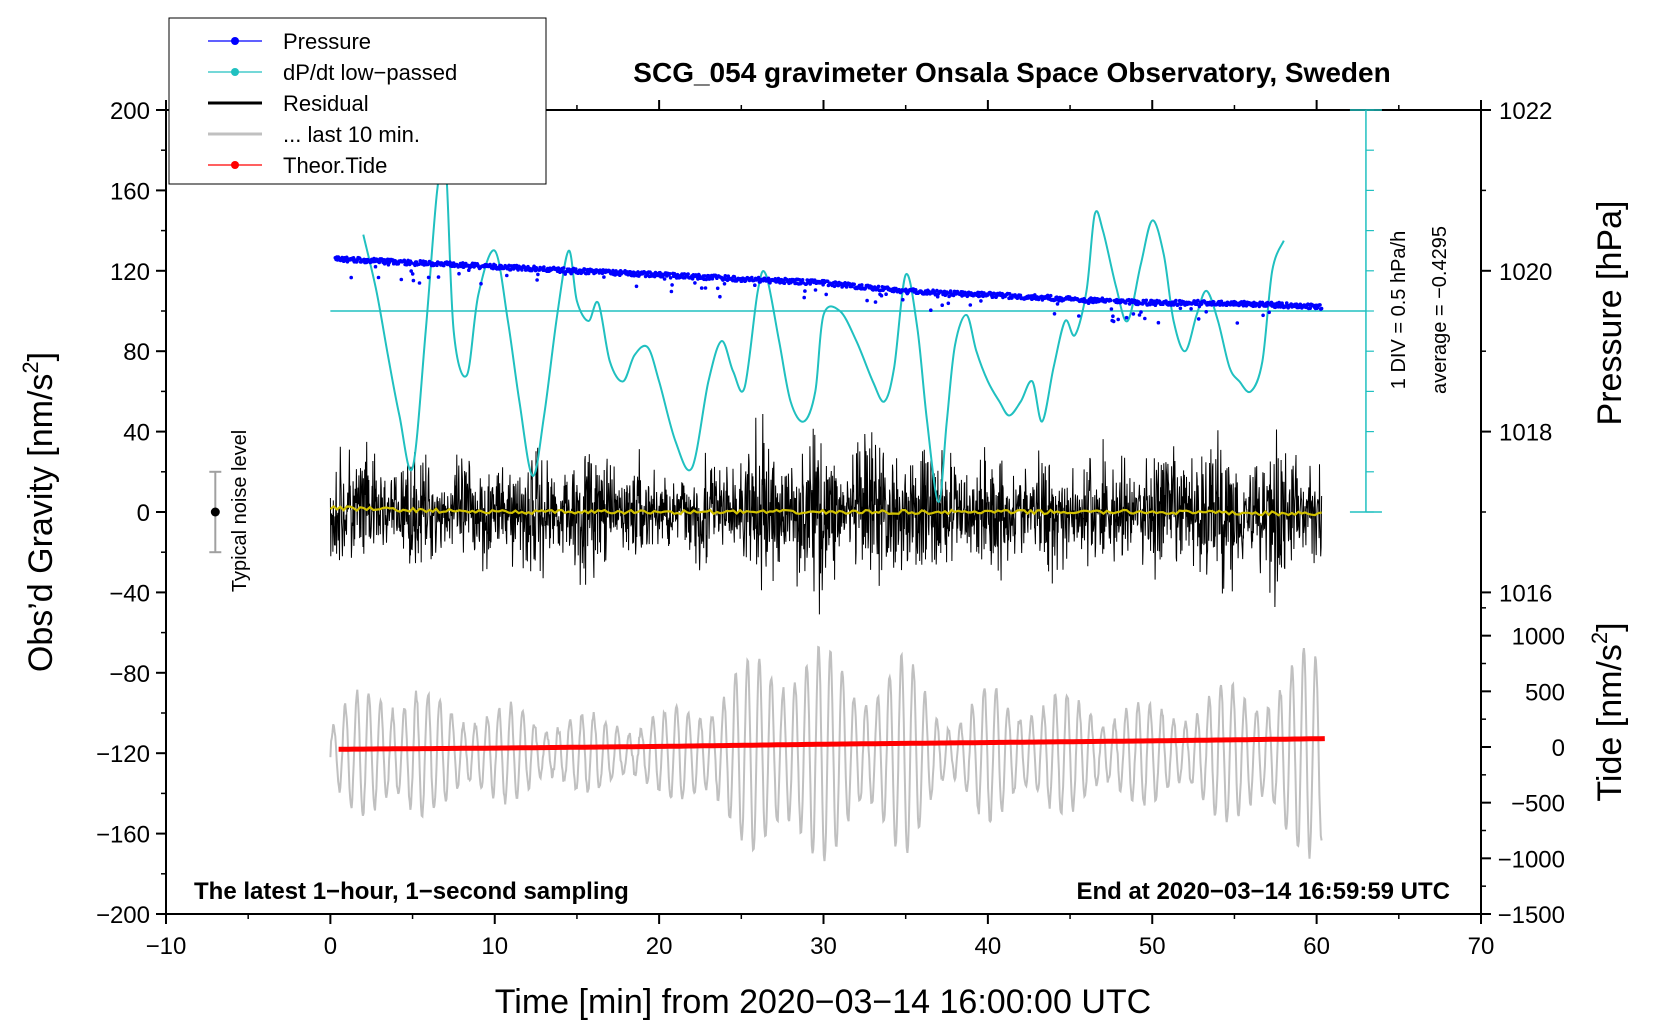 The image size is (1660, 1020). What do you see at coordinates (136, 352) in the screenshot?
I see `y-tick-label: 80` at bounding box center [136, 352].